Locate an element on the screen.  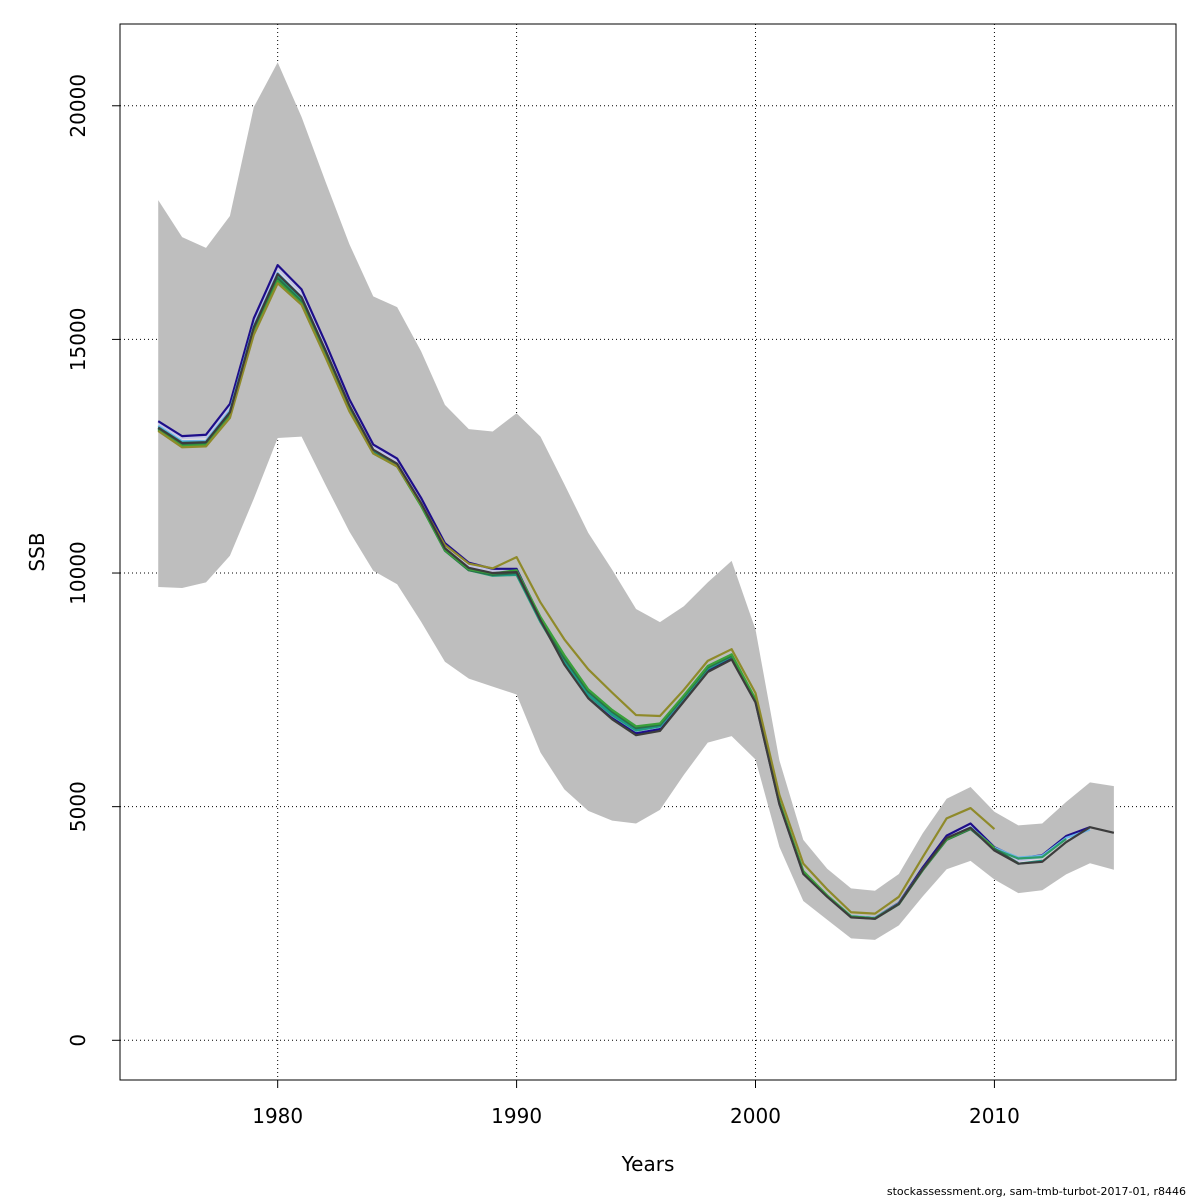
x-tick-label: 2000 is located at coordinates (755, 1116).